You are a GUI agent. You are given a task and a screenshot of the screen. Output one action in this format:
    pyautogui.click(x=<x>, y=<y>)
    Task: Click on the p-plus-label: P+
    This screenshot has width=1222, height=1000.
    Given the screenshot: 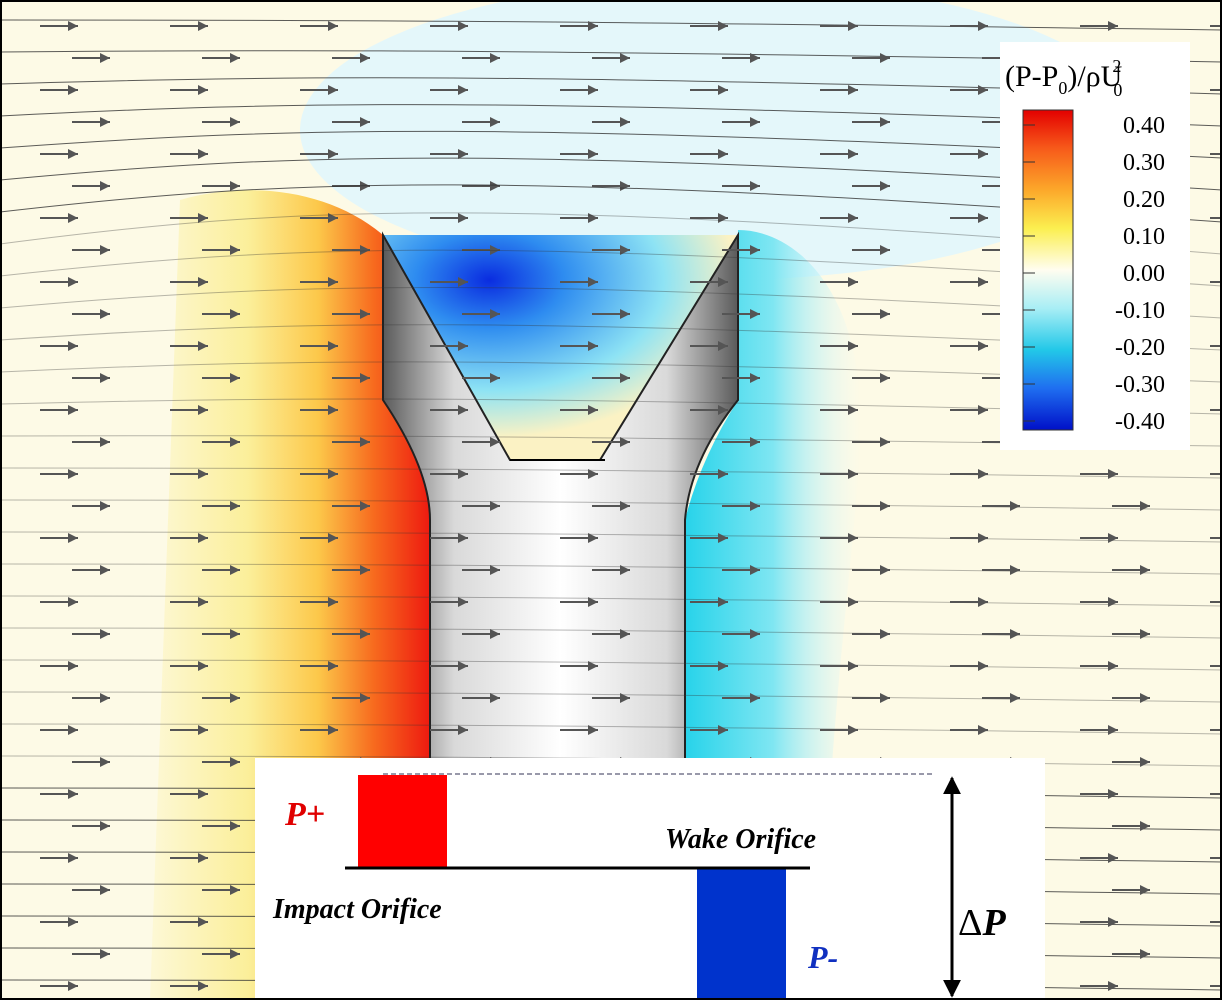 What is the action you would take?
    pyautogui.click(x=304, y=814)
    